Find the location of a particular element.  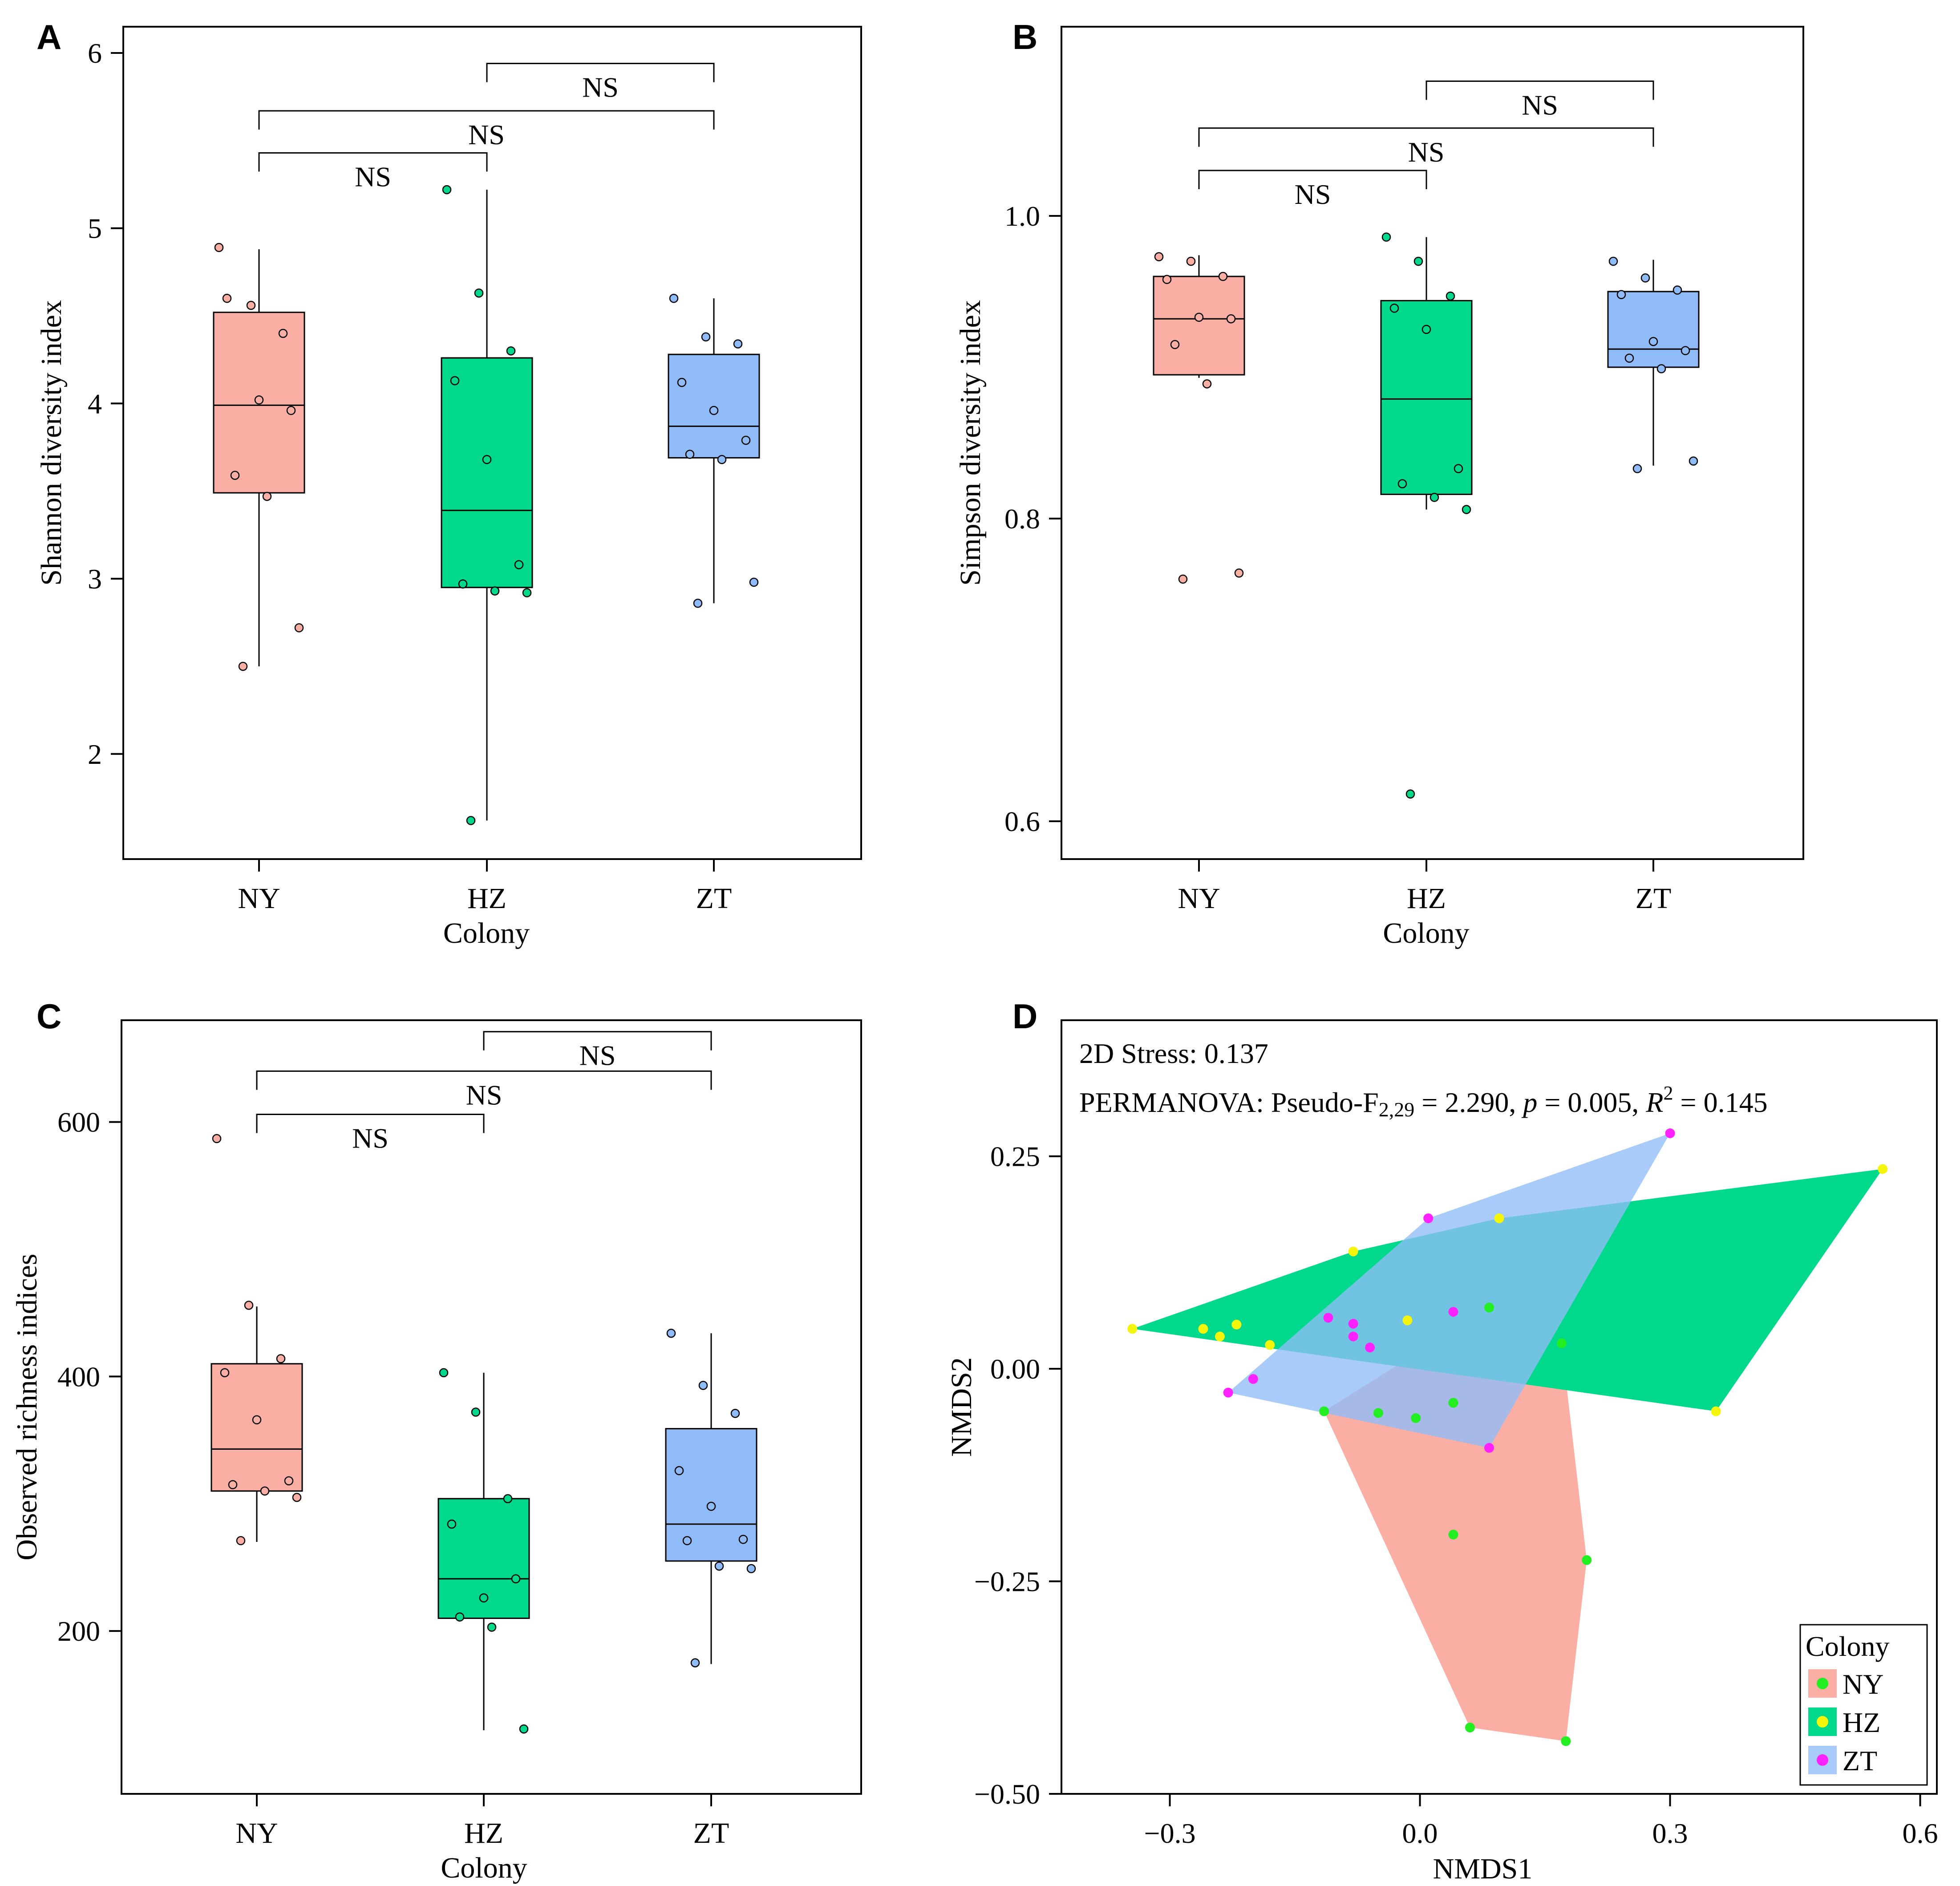

y-tick-label: 400 is located at coordinates (79, 1377).